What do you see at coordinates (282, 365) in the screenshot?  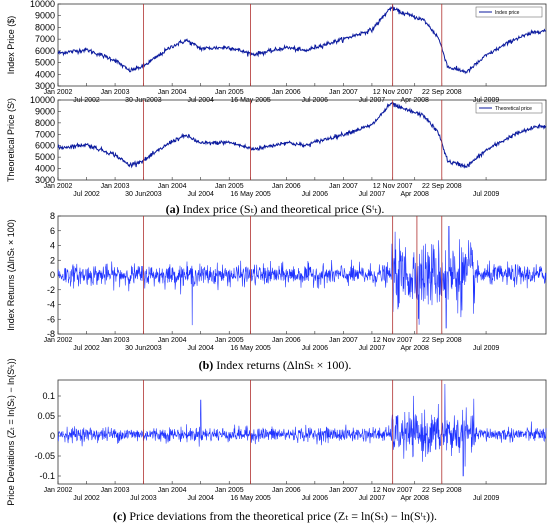 I see `caption-b-text: Index returns (ΔlnSₜ × 100).` at bounding box center [282, 365].